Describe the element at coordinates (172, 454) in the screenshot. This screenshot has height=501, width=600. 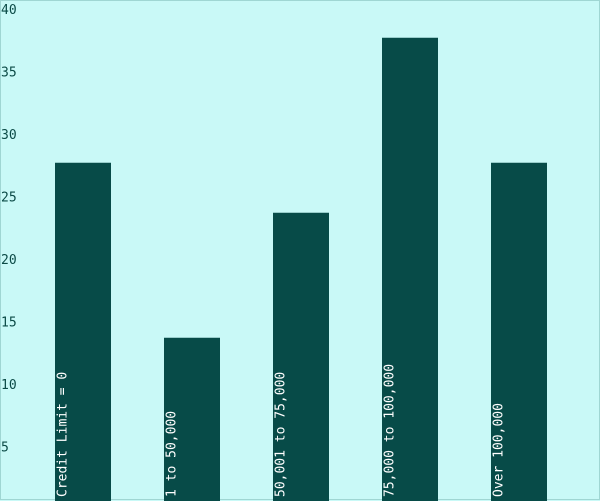
I see `category-label: 1 to 50,000` at that location.